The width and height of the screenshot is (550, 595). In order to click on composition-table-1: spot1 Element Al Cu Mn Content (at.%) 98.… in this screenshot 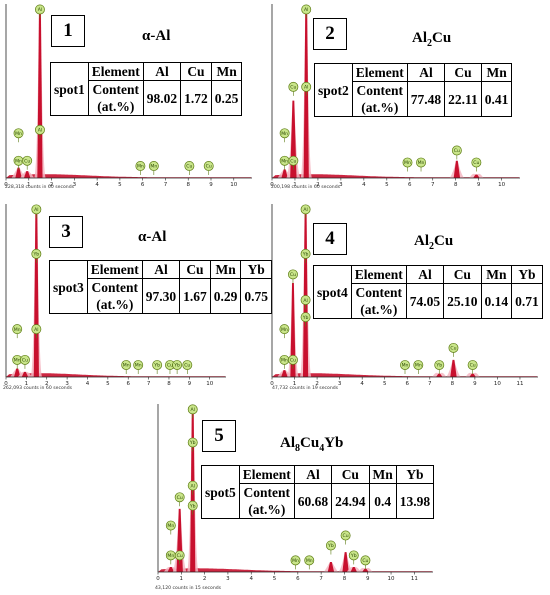, I will do `click(146, 89)`.